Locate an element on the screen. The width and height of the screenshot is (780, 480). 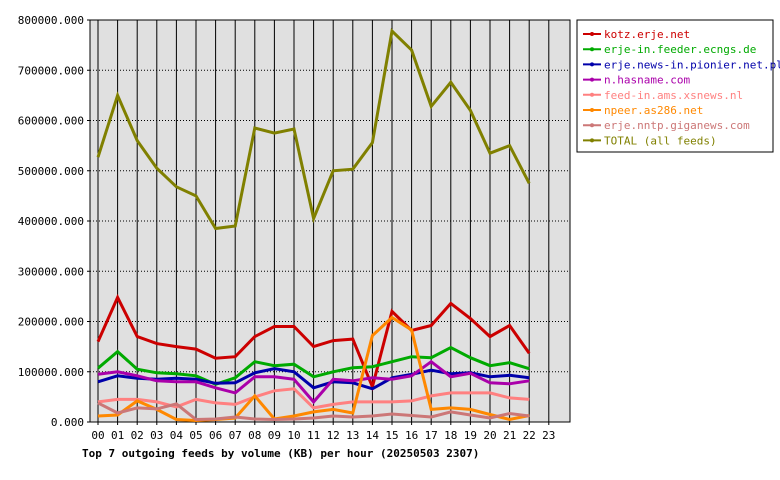
x-tick-label: 13 is located at coordinates (352, 435).